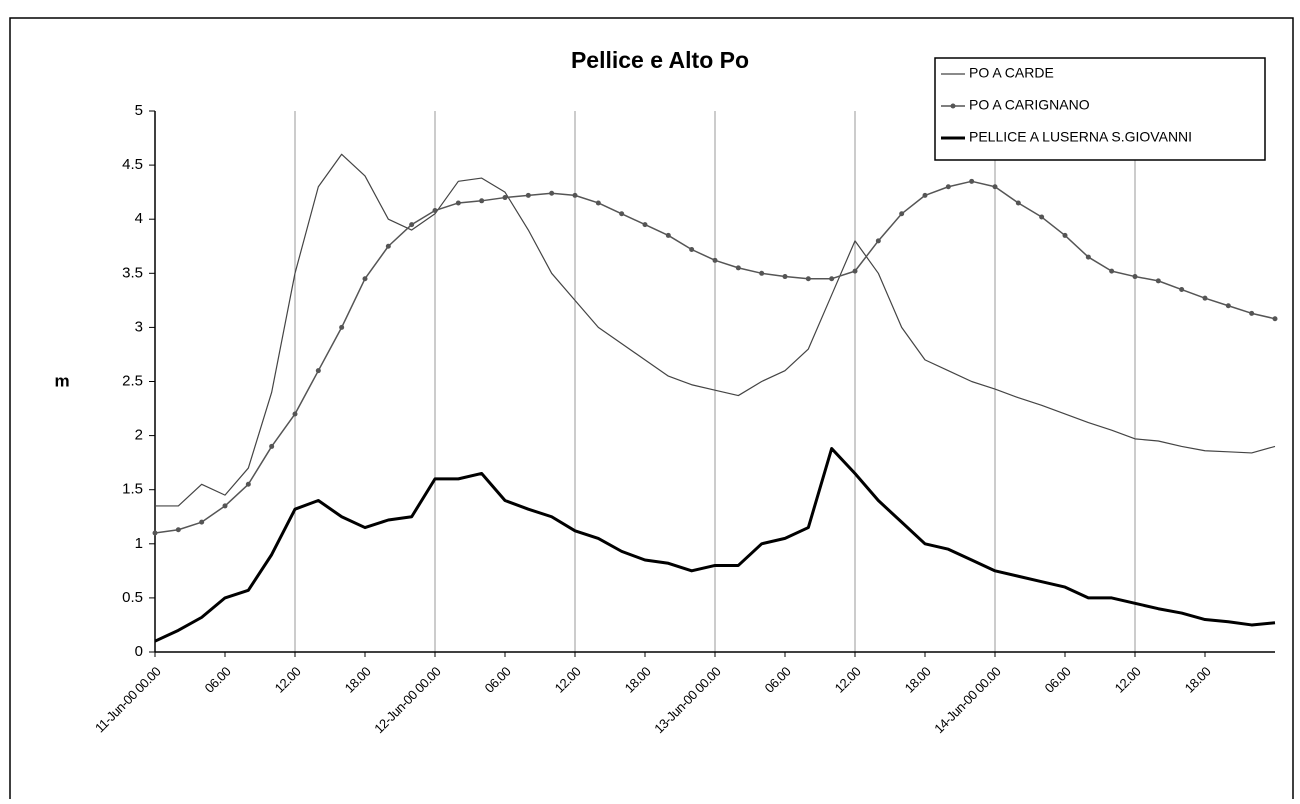 The height and width of the screenshot is (804, 1300). What do you see at coordinates (132, 164) in the screenshot?
I see `y-tick-label: 4.5` at bounding box center [132, 164].